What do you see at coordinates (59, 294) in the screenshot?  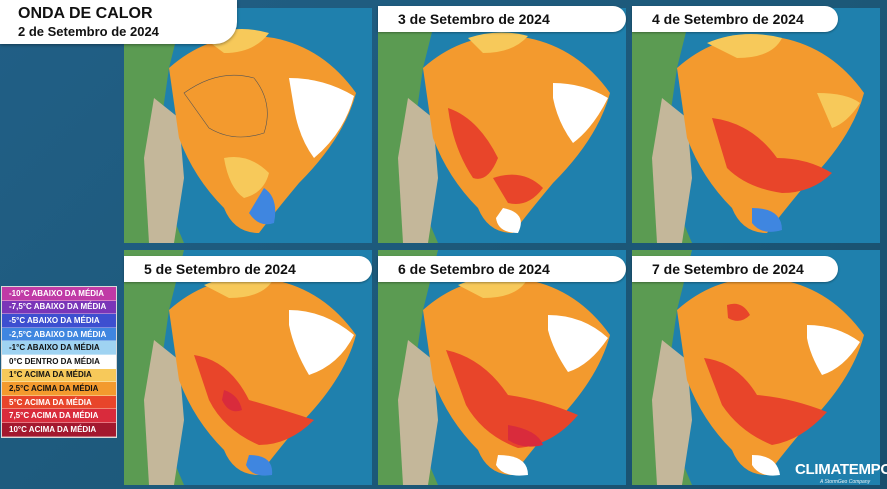 I see `legend-item: -10°C ABAIXO DA MÉDIA` at bounding box center [59, 294].